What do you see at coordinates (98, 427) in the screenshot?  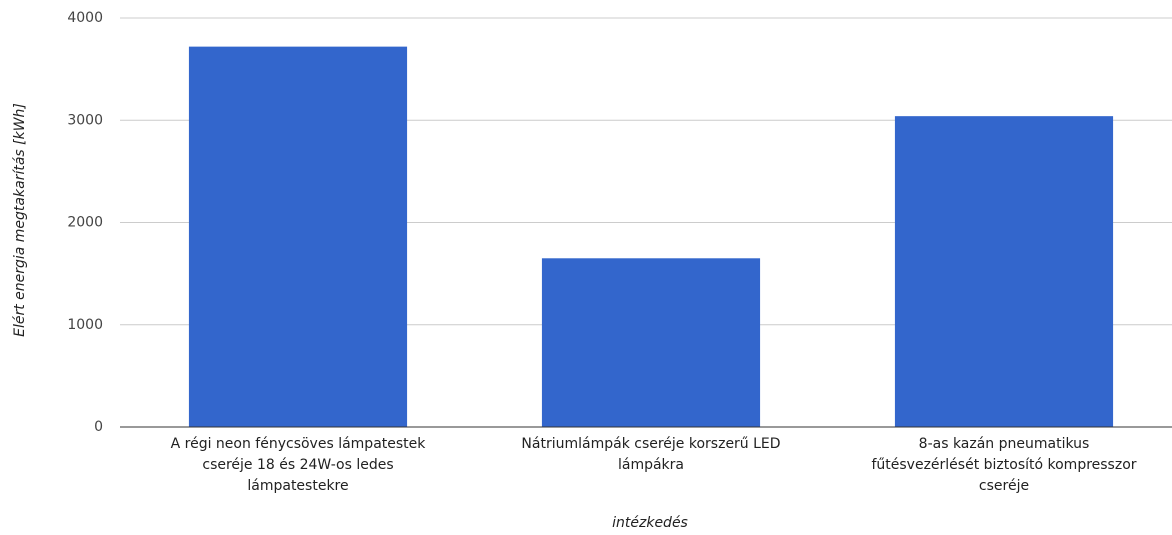 I see `y-tick-label: 0` at bounding box center [98, 427].